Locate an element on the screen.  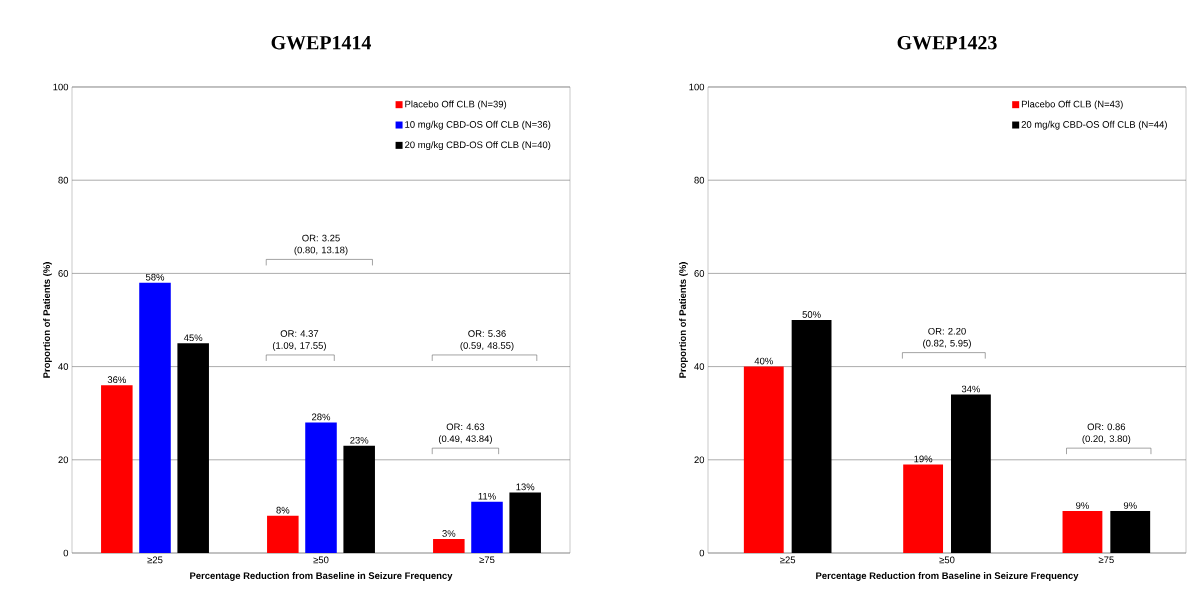
data-label: 28% is located at coordinates (321, 417).